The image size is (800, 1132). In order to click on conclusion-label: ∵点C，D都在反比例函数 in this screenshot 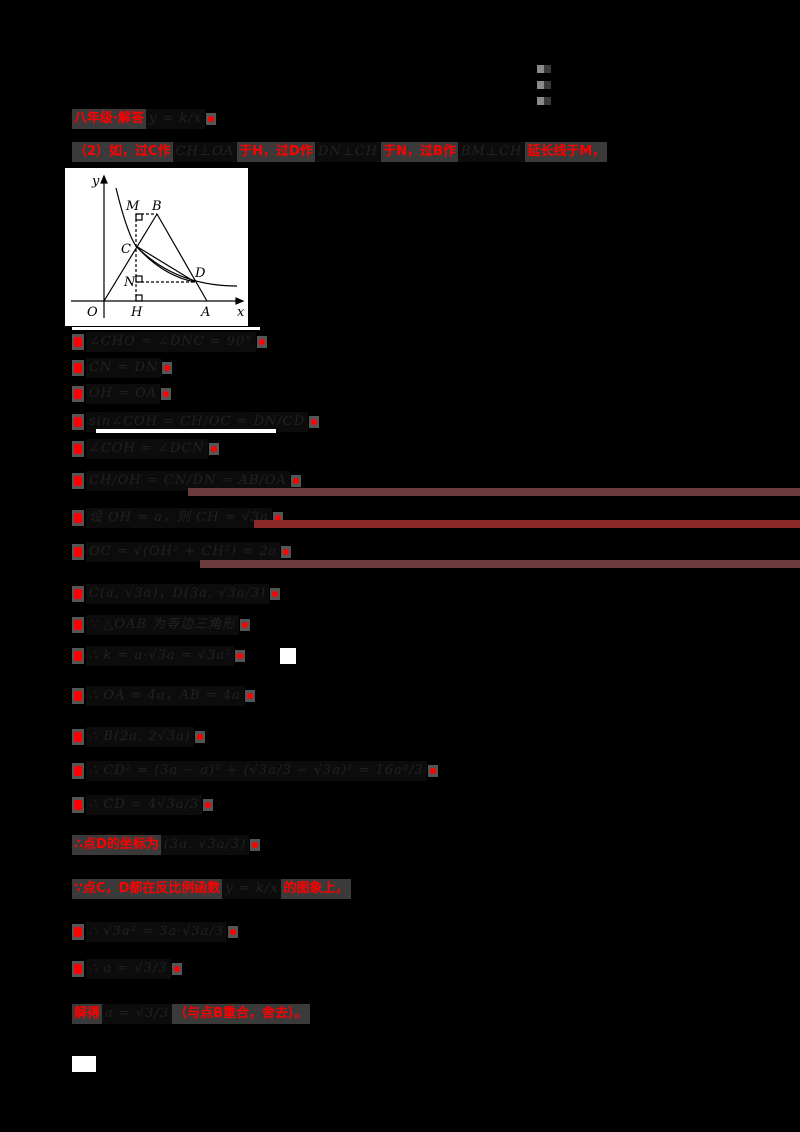, I will do `click(147, 889)`.